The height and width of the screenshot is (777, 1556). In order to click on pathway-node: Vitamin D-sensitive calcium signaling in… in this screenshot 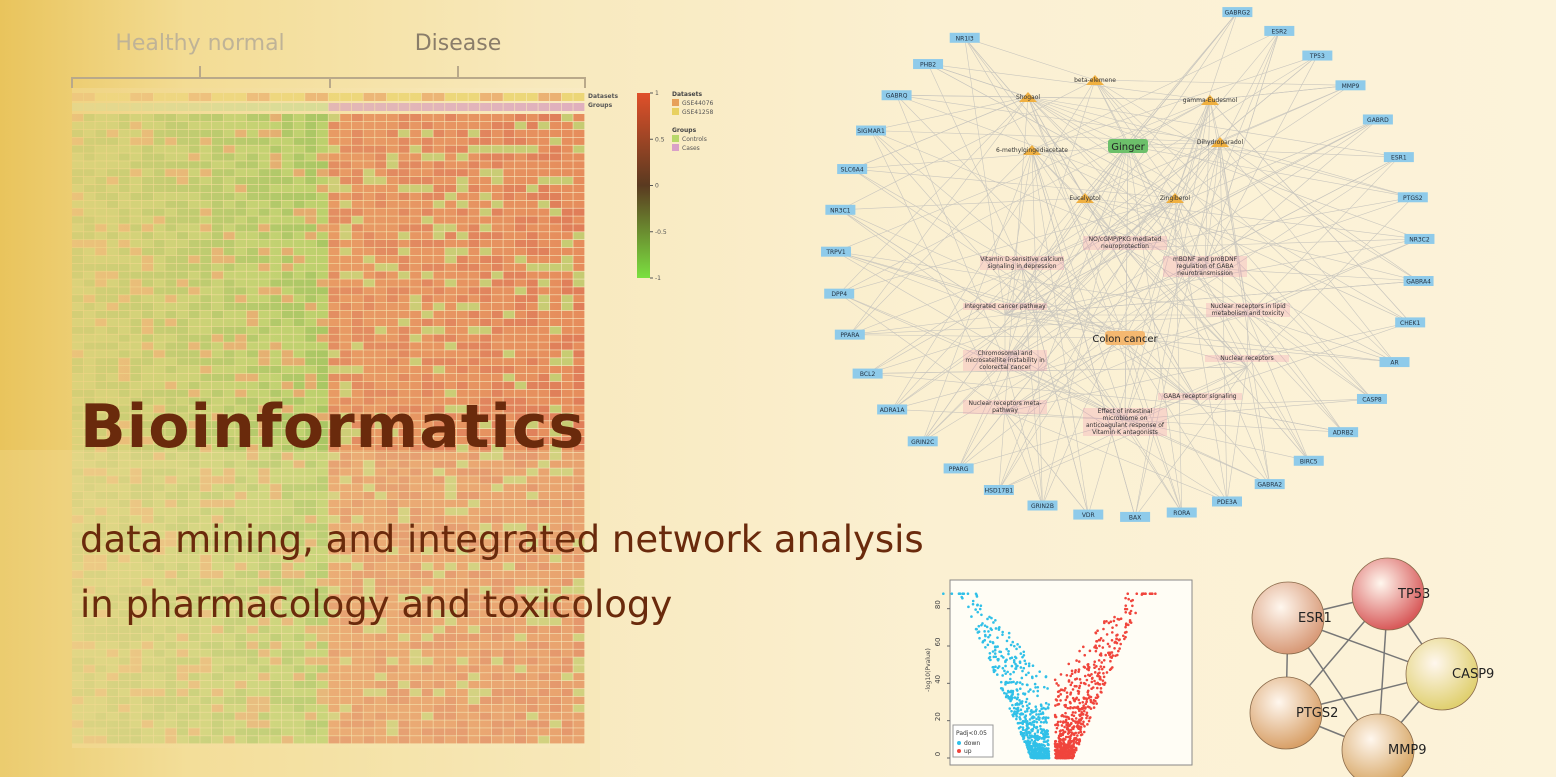, I will do `click(1022, 263)`.